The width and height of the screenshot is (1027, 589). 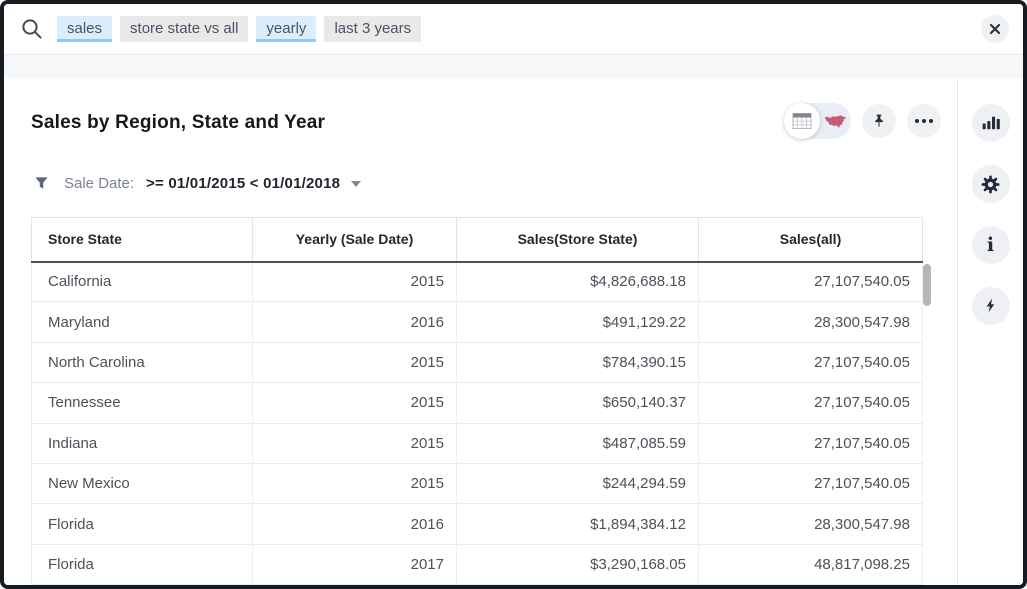 What do you see at coordinates (927, 285) in the screenshot?
I see `table-scrollbar-thumb` at bounding box center [927, 285].